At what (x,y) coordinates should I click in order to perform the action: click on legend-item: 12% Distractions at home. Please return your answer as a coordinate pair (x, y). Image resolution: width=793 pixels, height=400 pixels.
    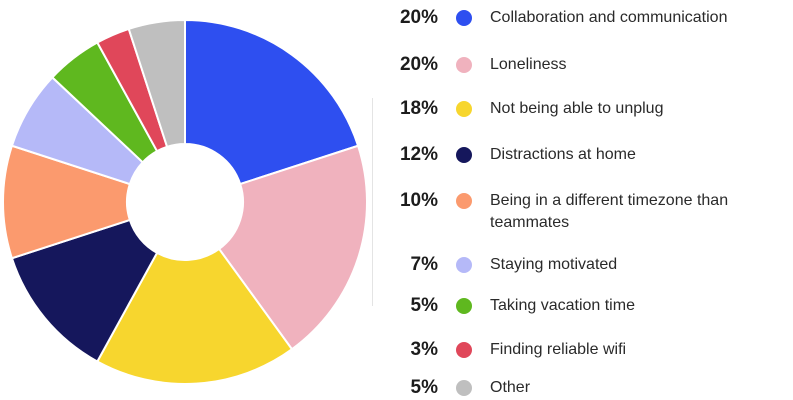
    Looking at the image, I should click on (585, 155).